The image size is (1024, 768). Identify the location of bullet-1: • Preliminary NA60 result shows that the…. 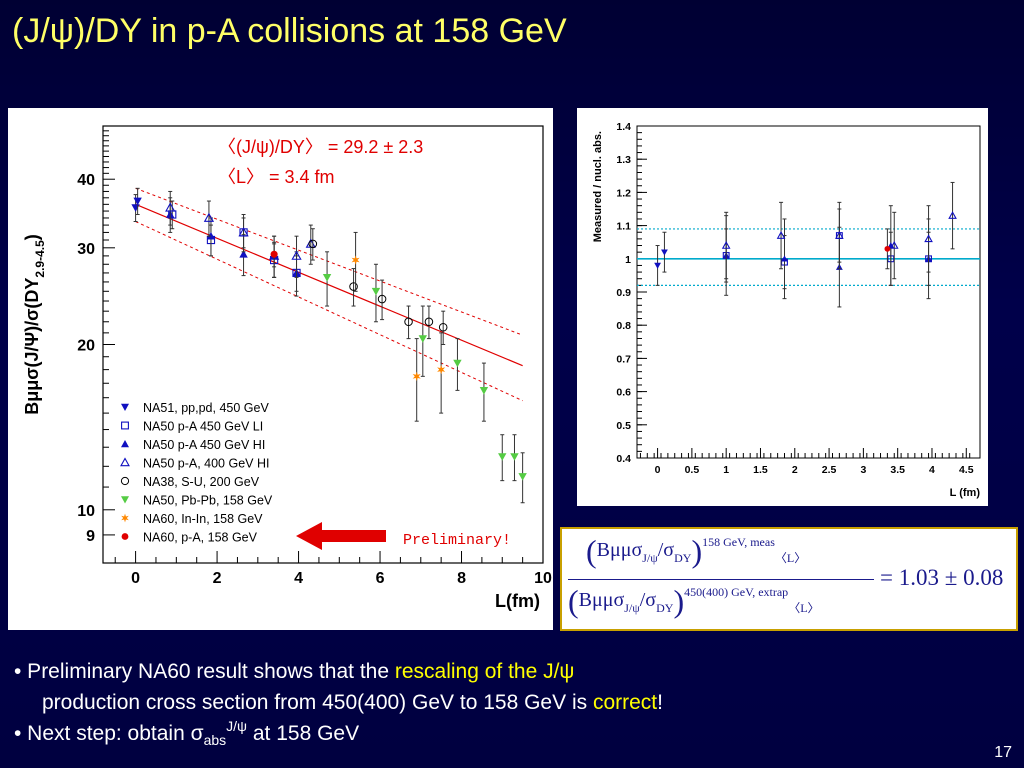
(294, 671).